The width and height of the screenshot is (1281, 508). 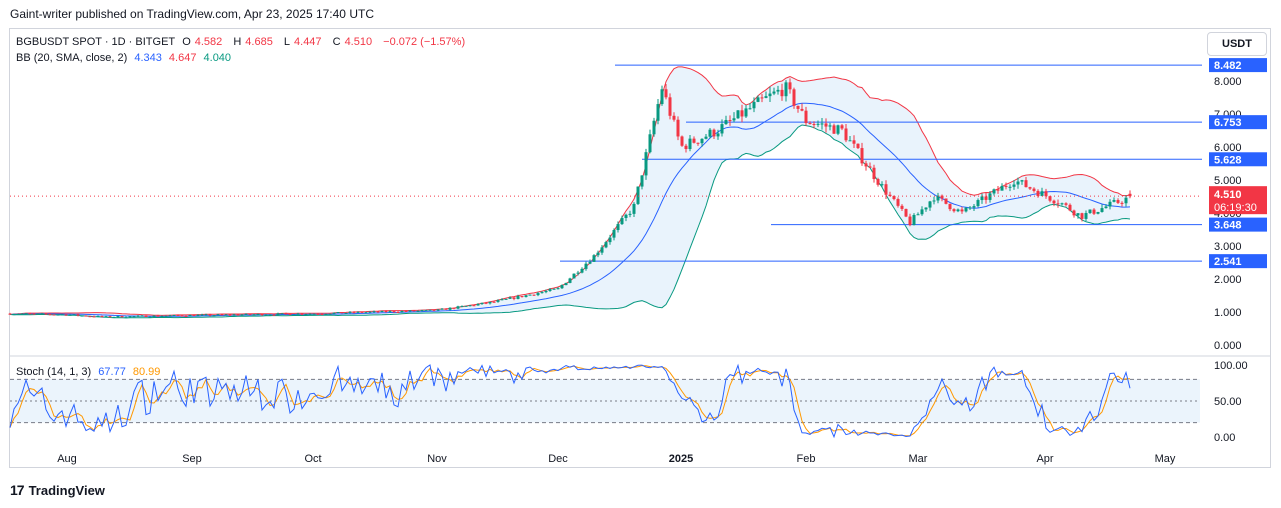 I want to click on x-axis-tick: Feb, so click(x=806, y=459).